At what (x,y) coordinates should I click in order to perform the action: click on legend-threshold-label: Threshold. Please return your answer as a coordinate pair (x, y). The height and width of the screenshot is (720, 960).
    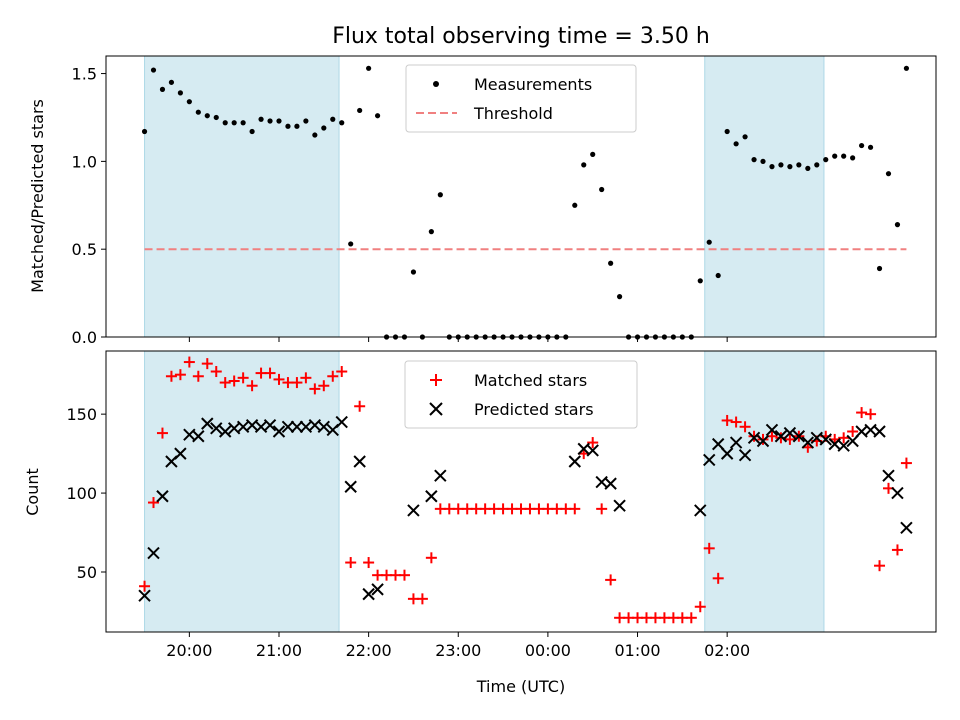
    Looking at the image, I should click on (513, 113).